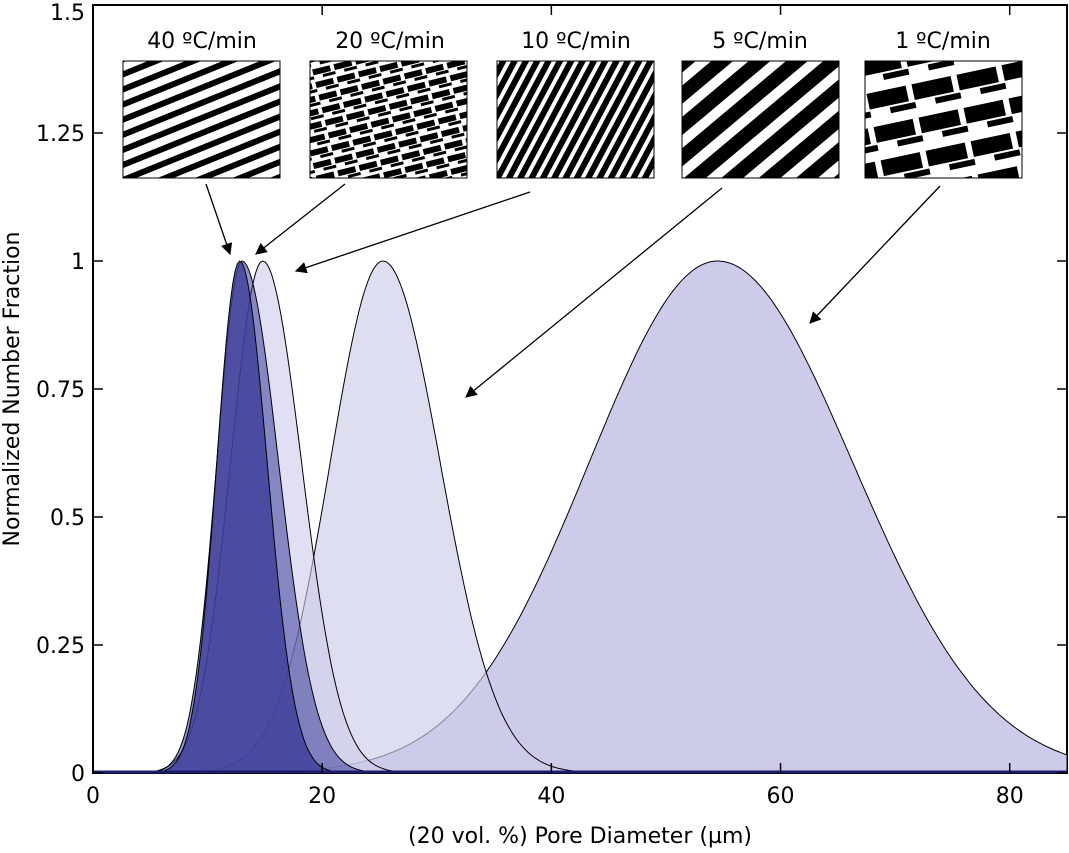 The width and height of the screenshot is (1069, 853). Describe the element at coordinates (93, 796) in the screenshot. I see `x-tick-label: 0` at that location.